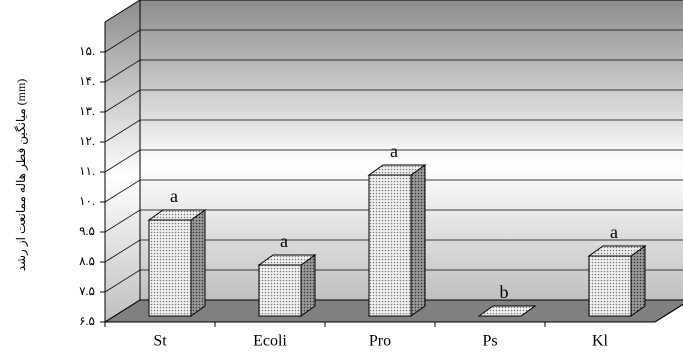 The width and height of the screenshot is (683, 352). What do you see at coordinates (87, 141) in the screenshot?
I see `y-tick-label: ۱۲.` at bounding box center [87, 141].